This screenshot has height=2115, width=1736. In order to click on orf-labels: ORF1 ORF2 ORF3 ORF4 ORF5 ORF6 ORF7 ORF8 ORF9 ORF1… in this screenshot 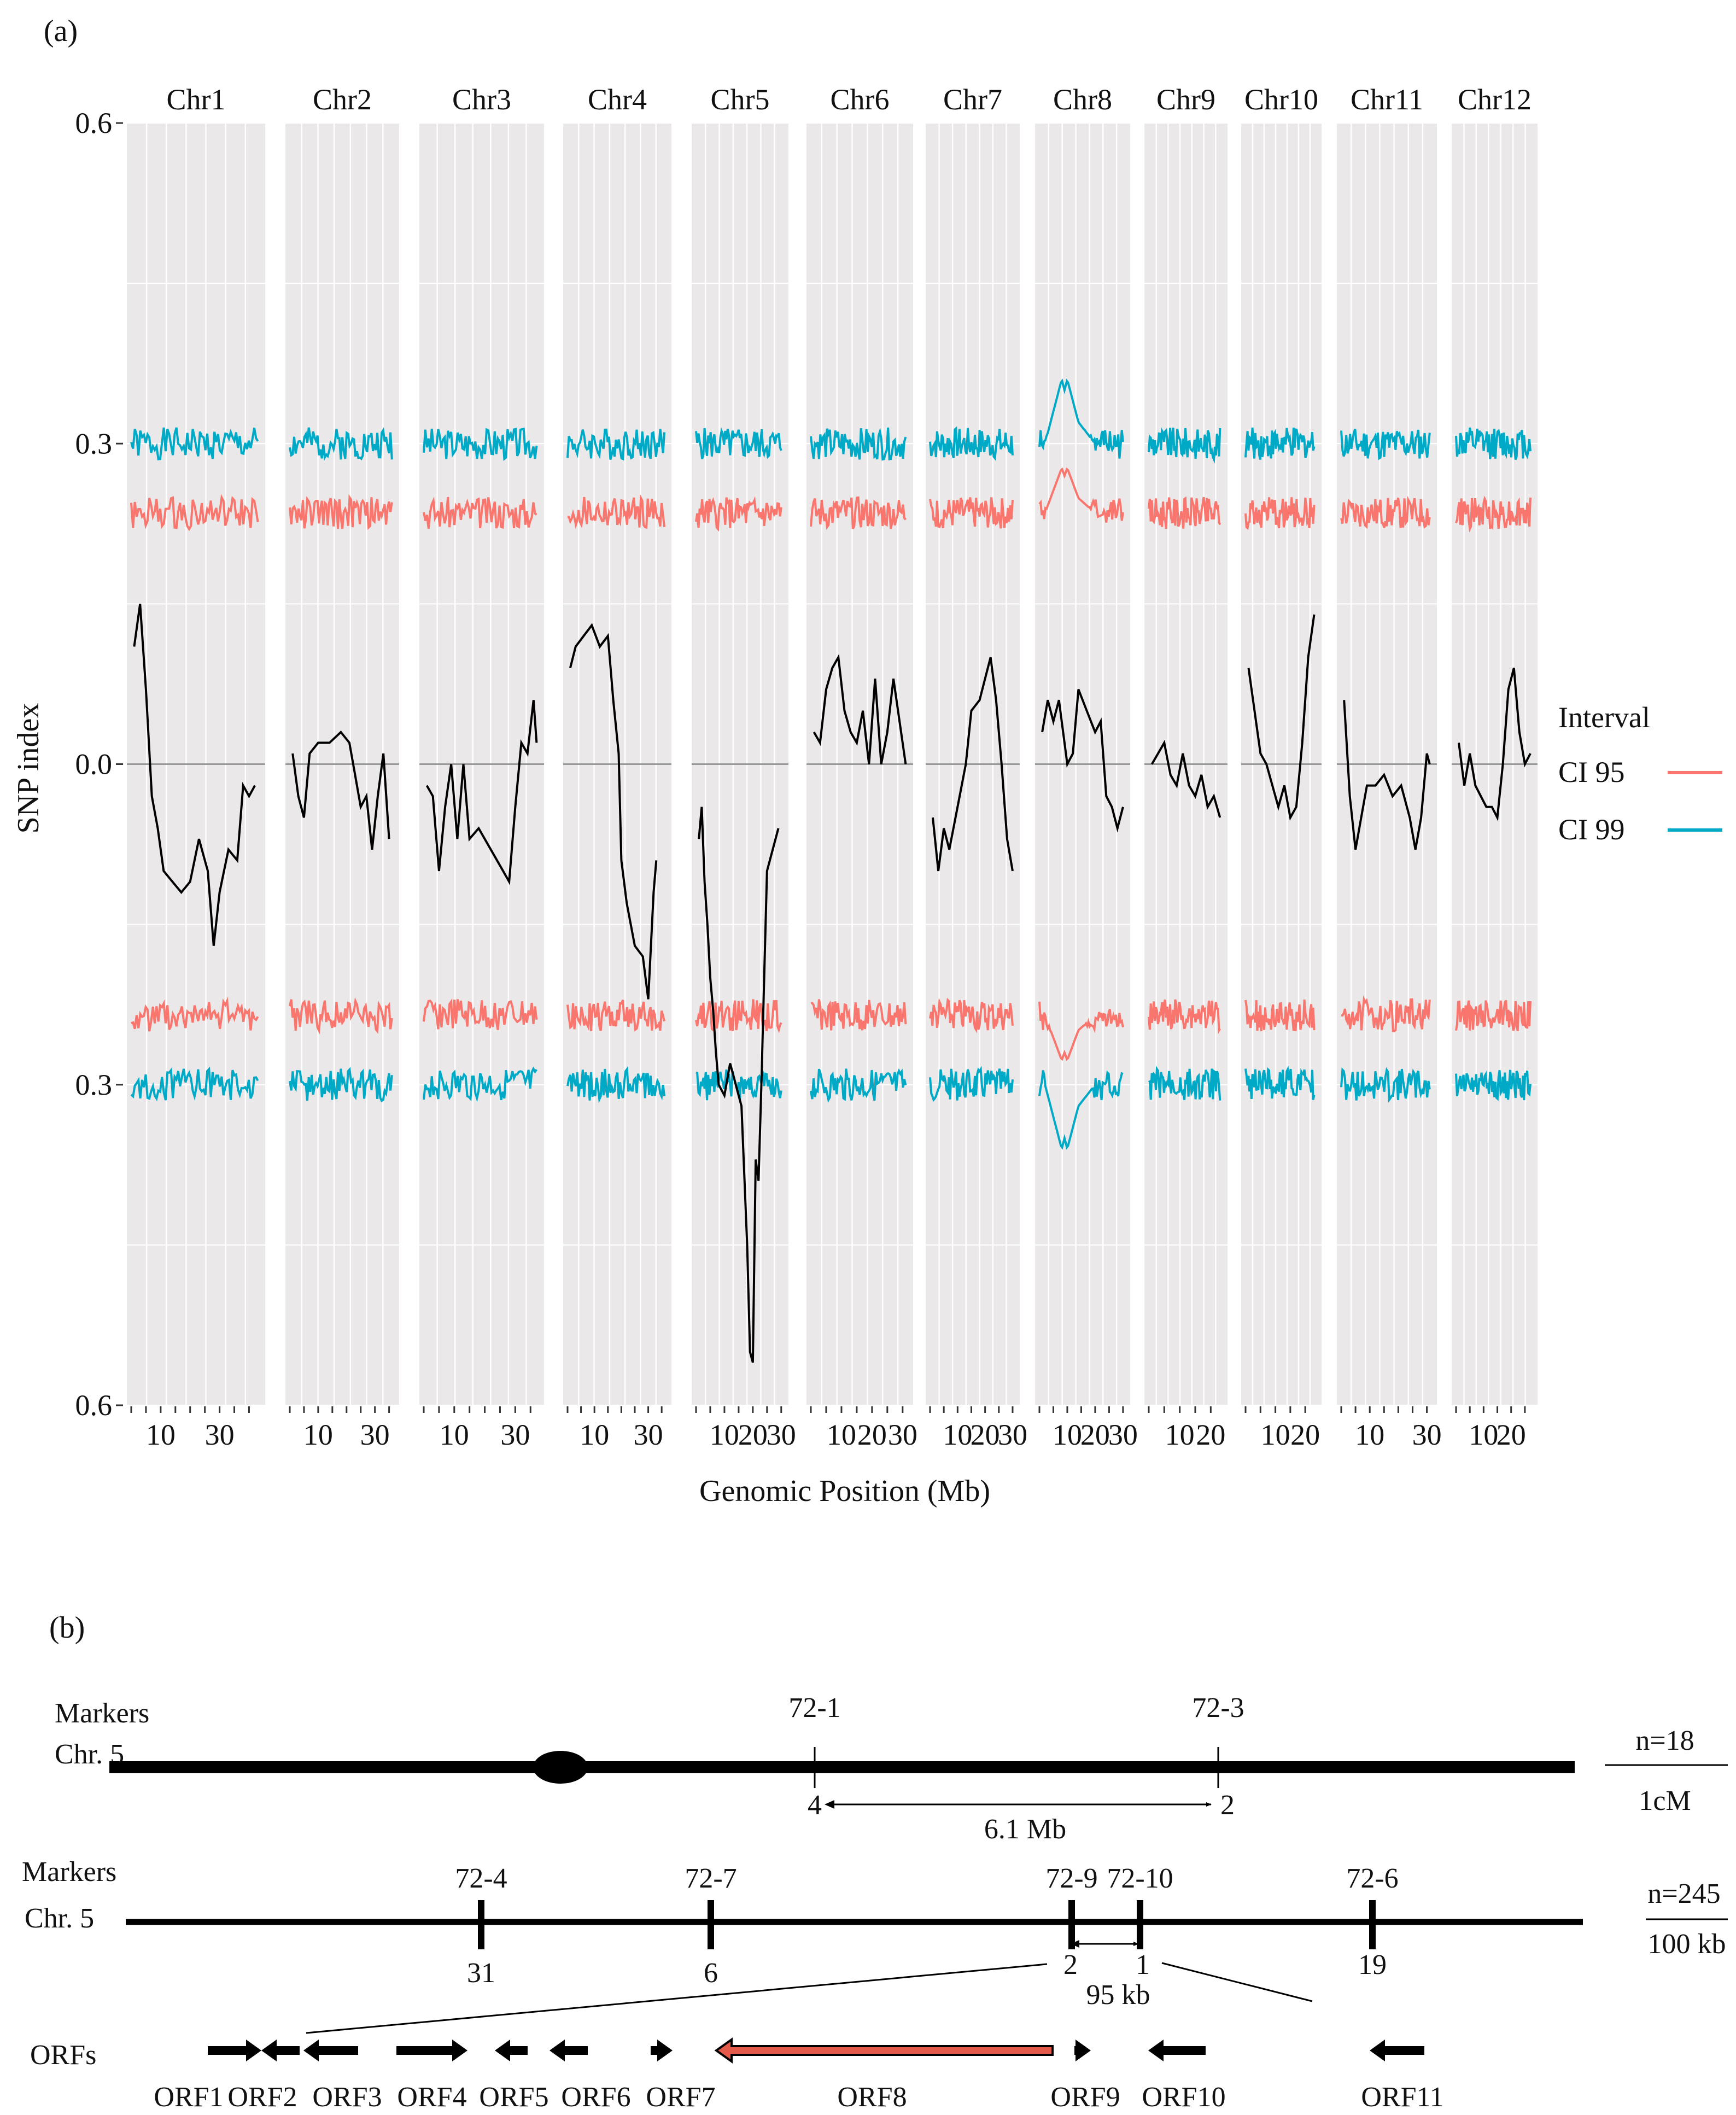, I will do `click(798, 2097)`.